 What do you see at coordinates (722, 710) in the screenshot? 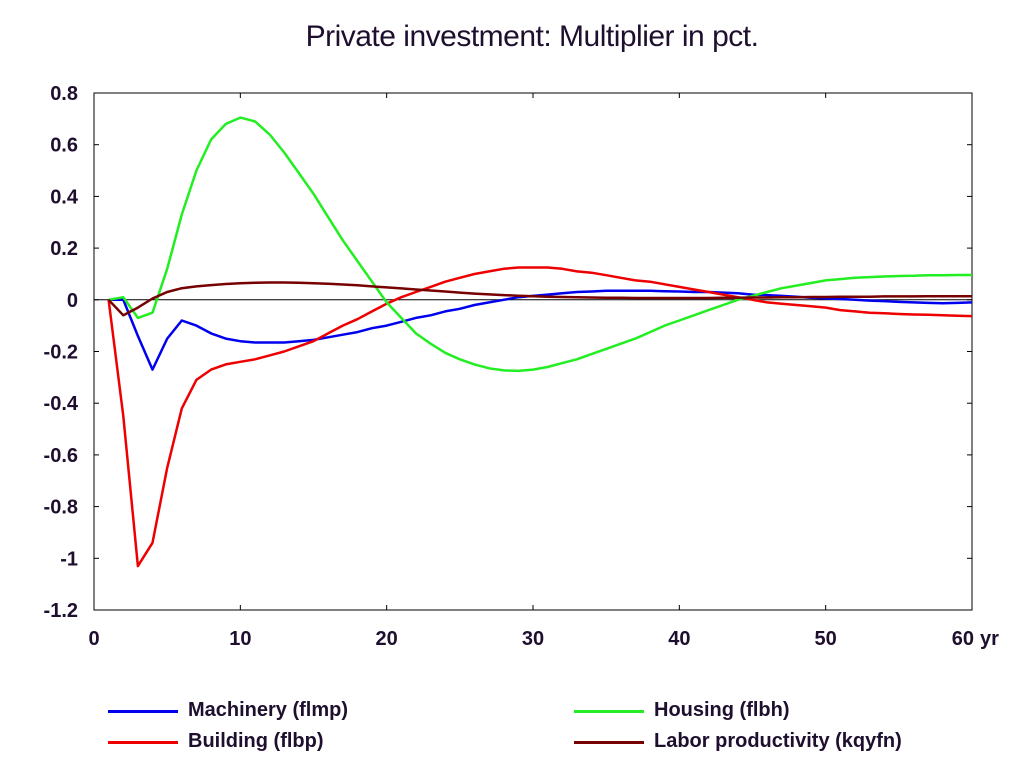
I see `legend-label-housing: Housing (flbh)` at bounding box center [722, 710].